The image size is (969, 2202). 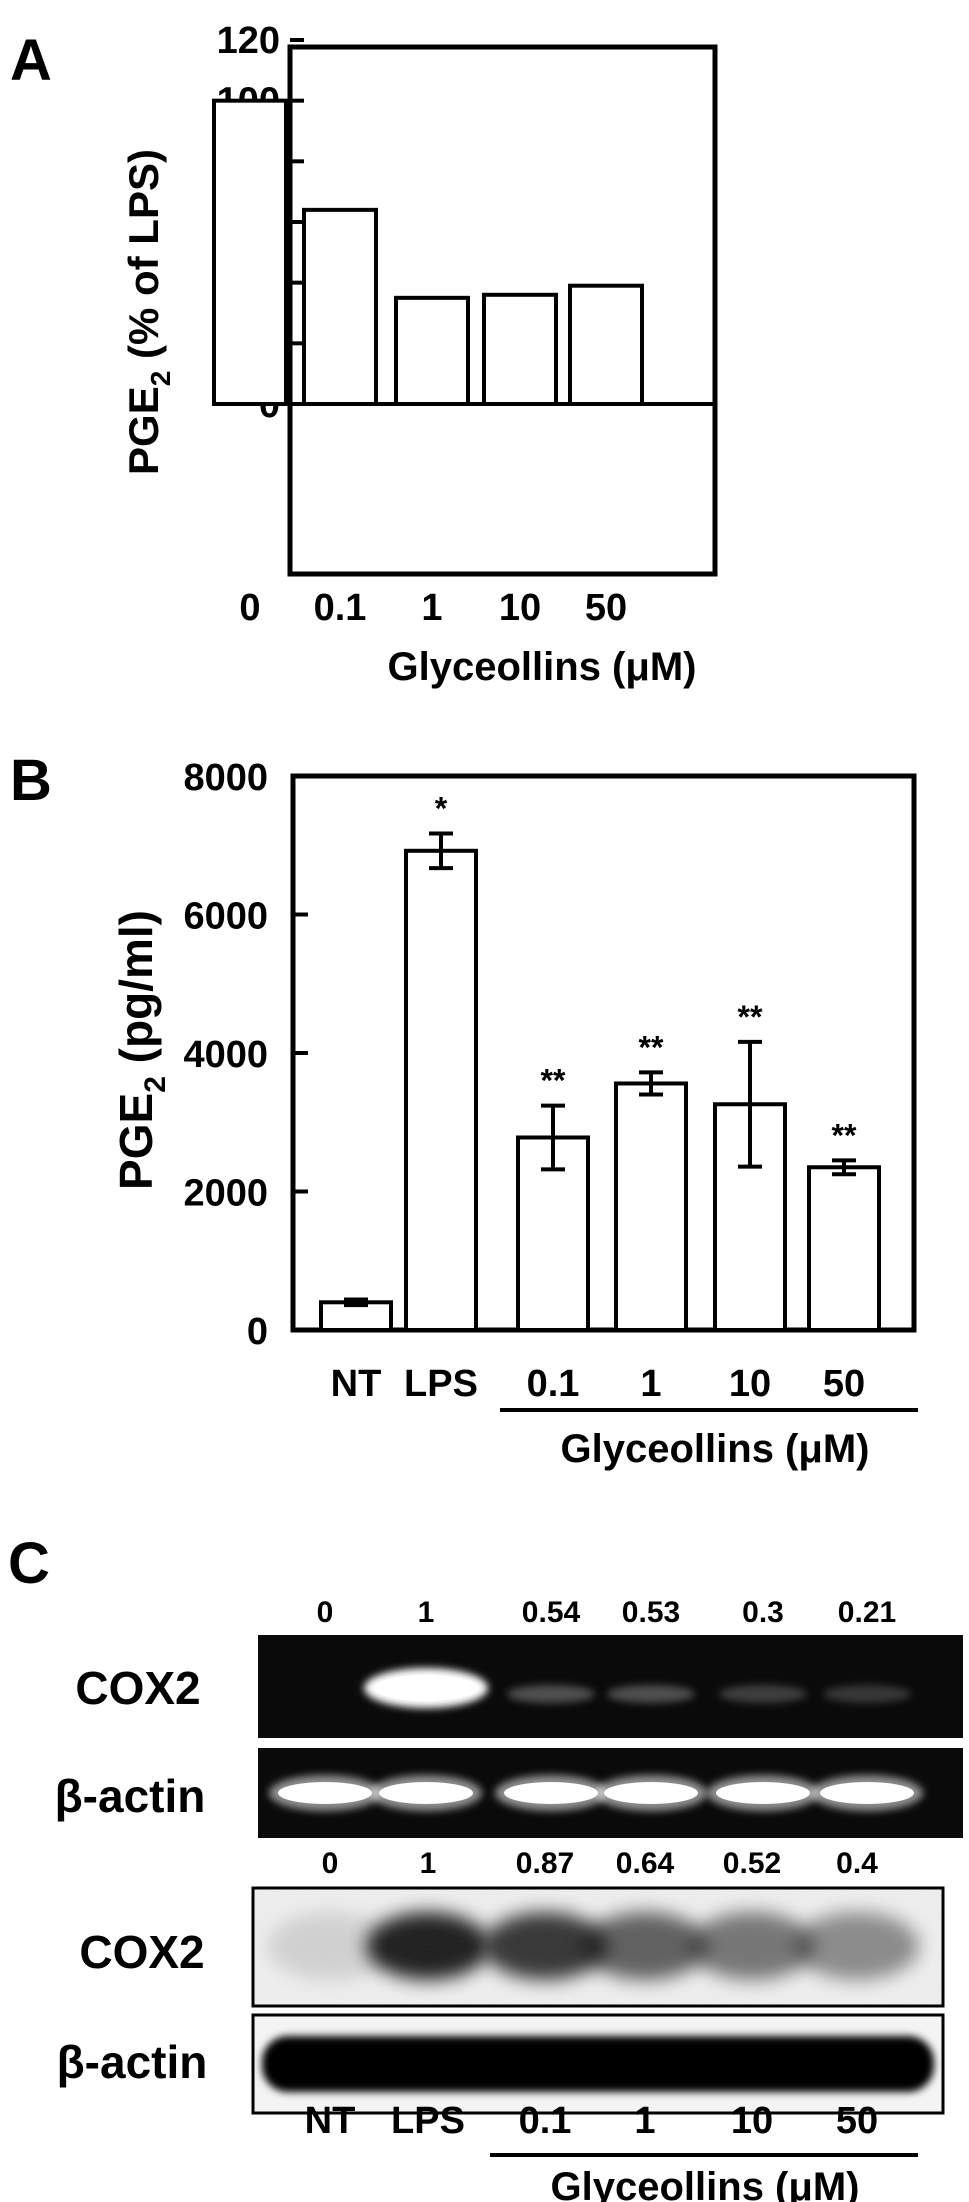 I want to click on western-ratio-label: 0.52, so click(x=752, y=1863).